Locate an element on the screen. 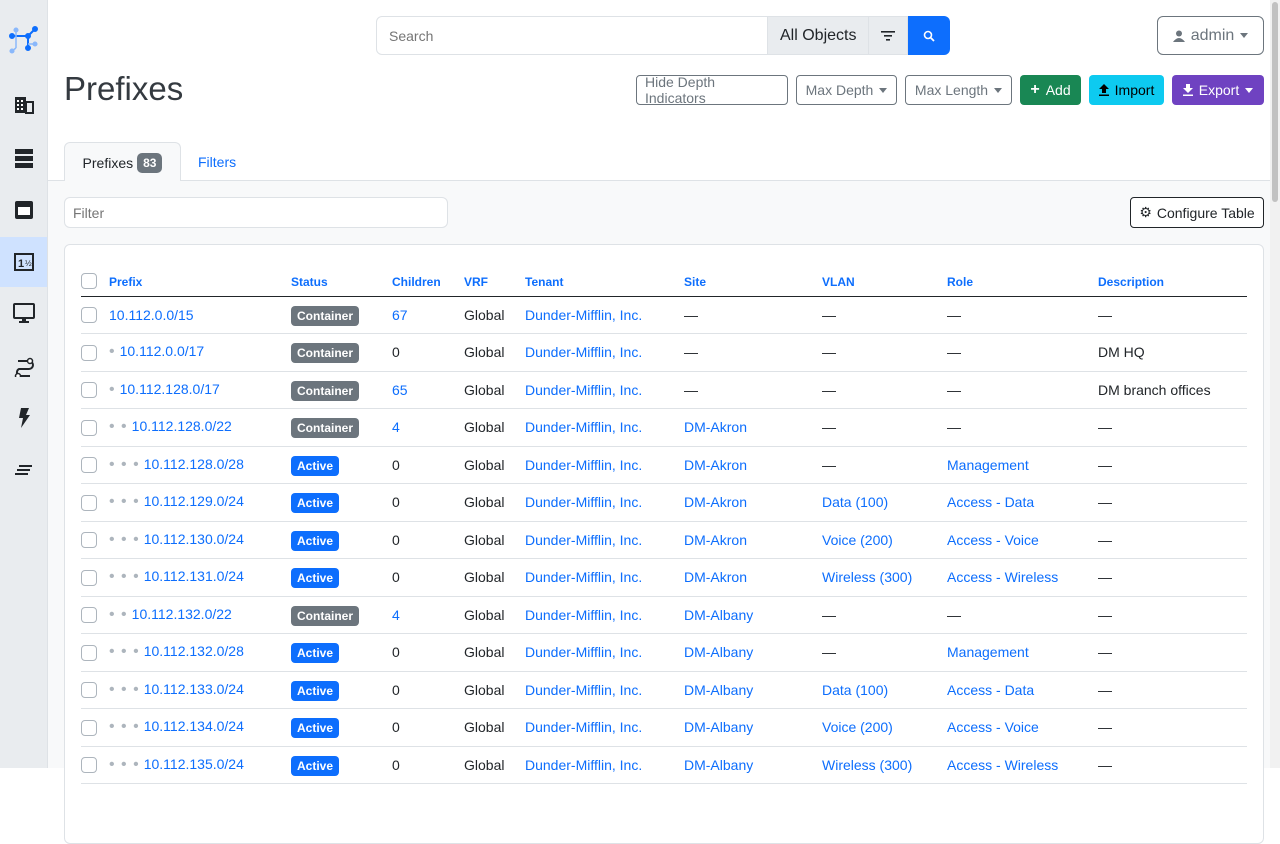 The height and width of the screenshot is (844, 1280). user-menu-button: admin is located at coordinates (1210, 35).